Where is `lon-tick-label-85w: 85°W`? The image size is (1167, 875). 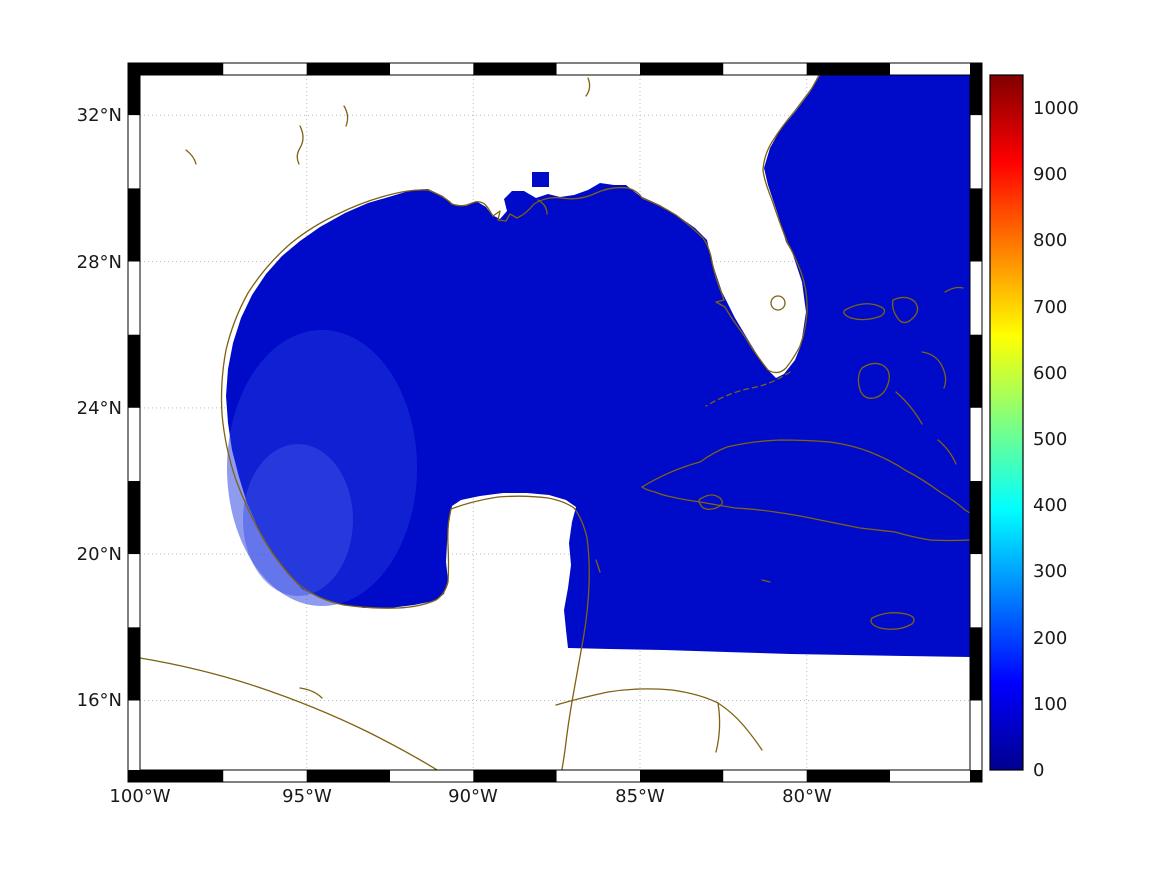 lon-tick-label-85w: 85°W is located at coordinates (640, 796).